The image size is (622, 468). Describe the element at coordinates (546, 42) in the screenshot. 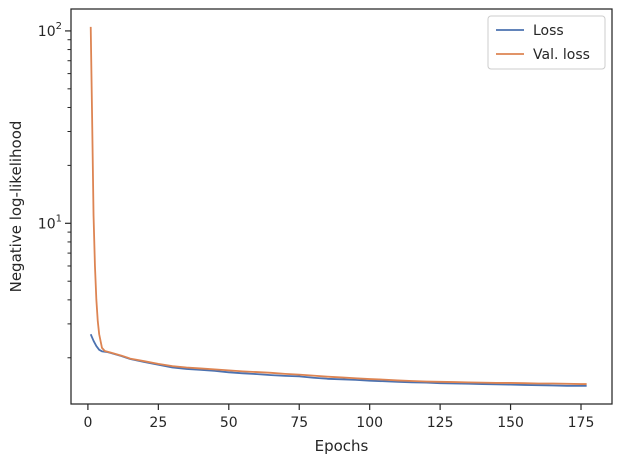

I see `legend: Loss Val. loss` at that location.